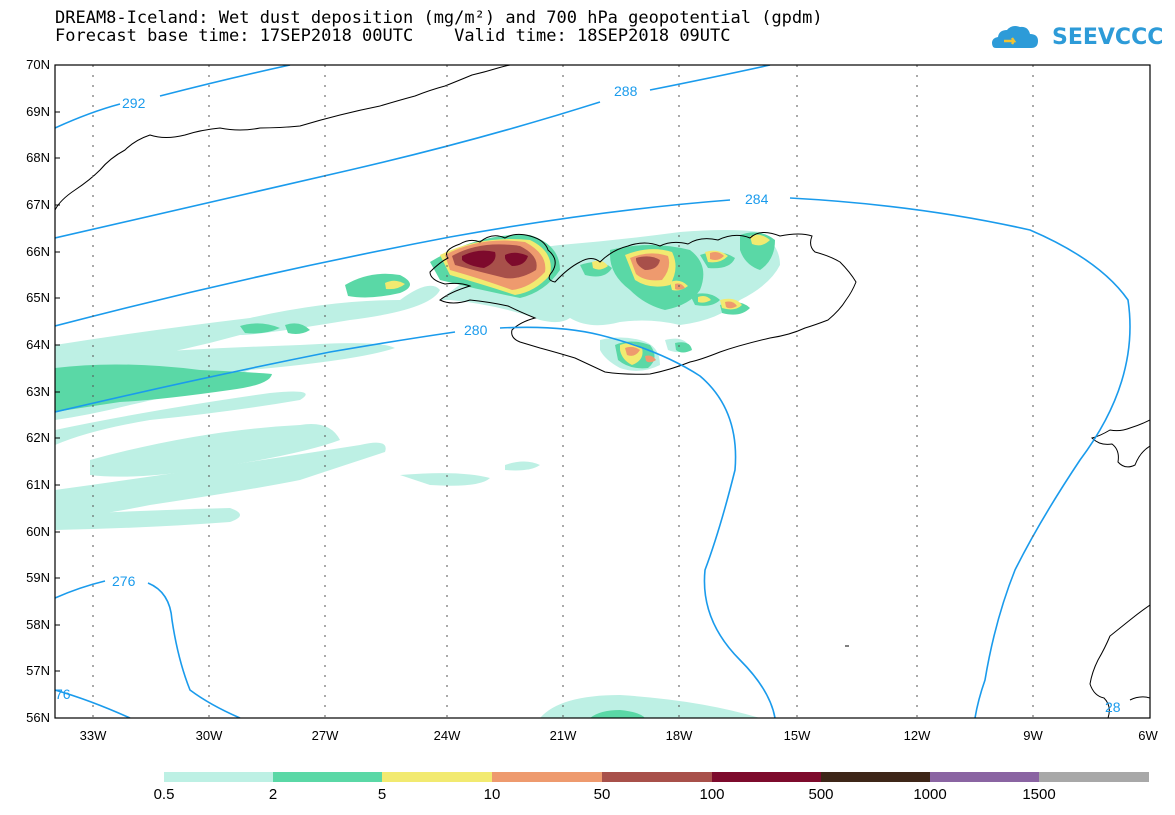 The height and width of the screenshot is (815, 1175). I want to click on lat-label: 56N, so click(38, 717).